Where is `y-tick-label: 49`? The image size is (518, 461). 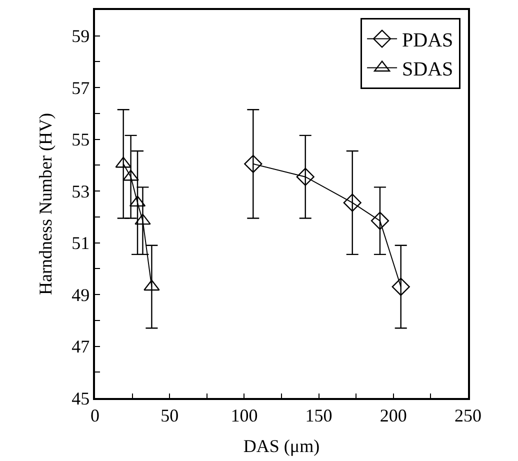
y-tick-label: 49 is located at coordinates (81, 294).